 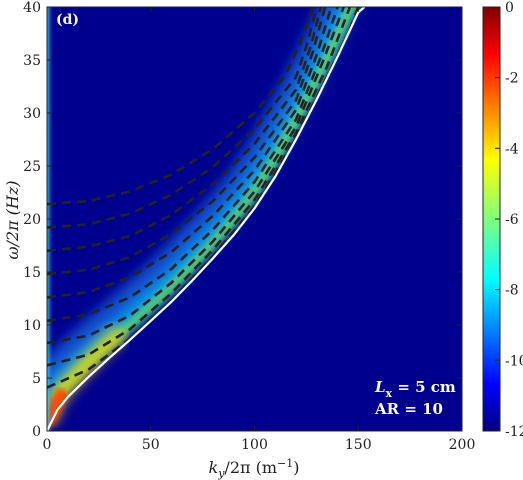 What do you see at coordinates (512, 79) in the screenshot?
I see `colorbar-tick-label: -2` at bounding box center [512, 79].